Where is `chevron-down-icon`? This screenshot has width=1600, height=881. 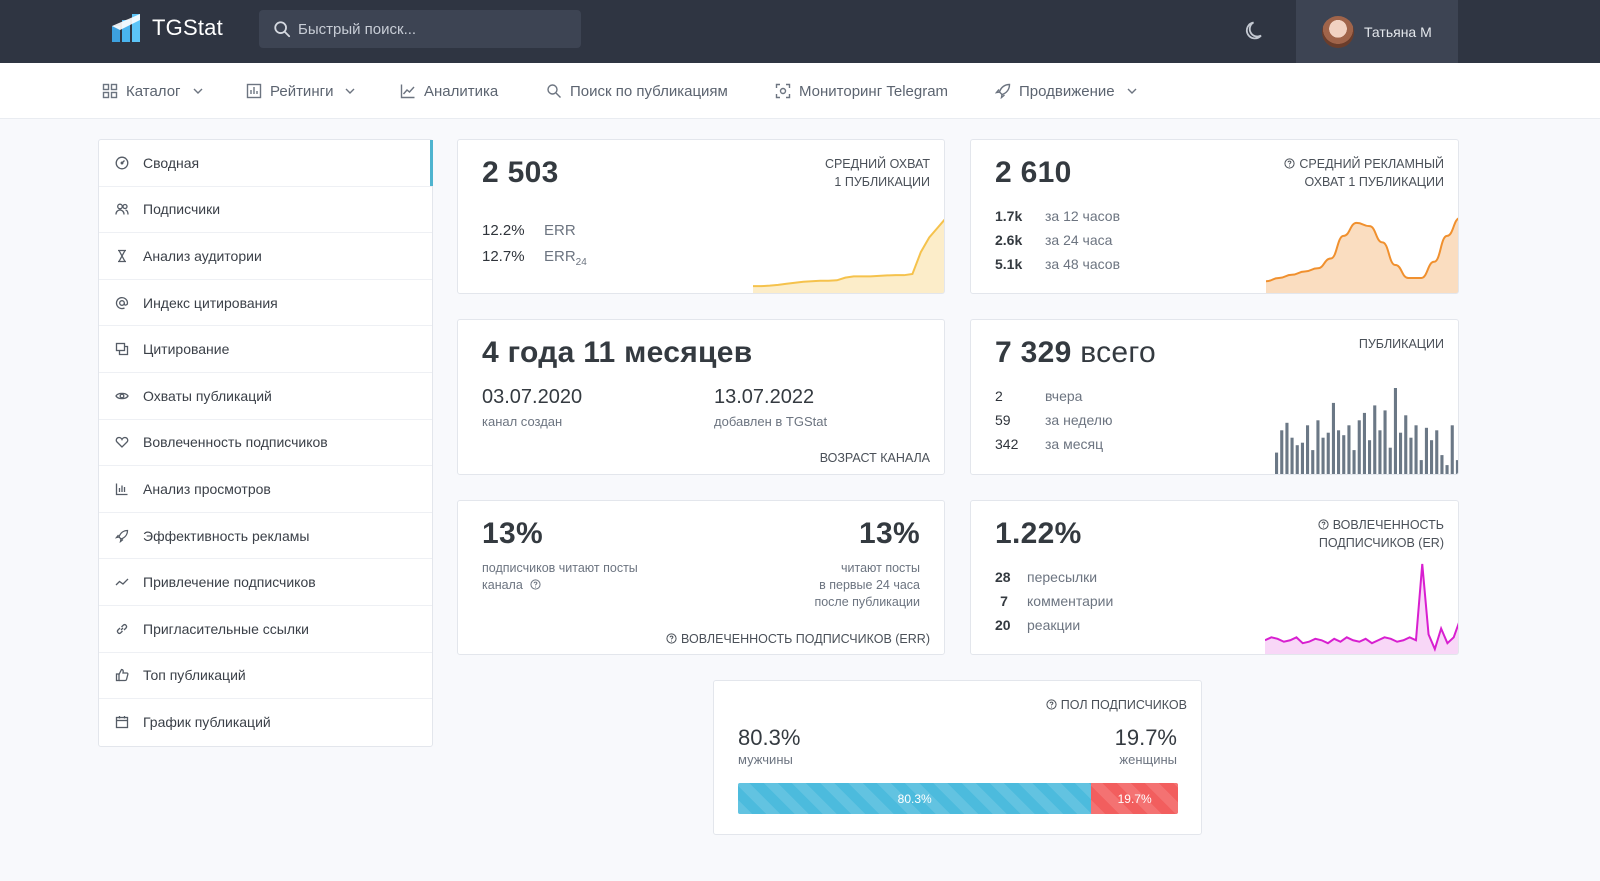
chevron-down-icon is located at coordinates (350, 91).